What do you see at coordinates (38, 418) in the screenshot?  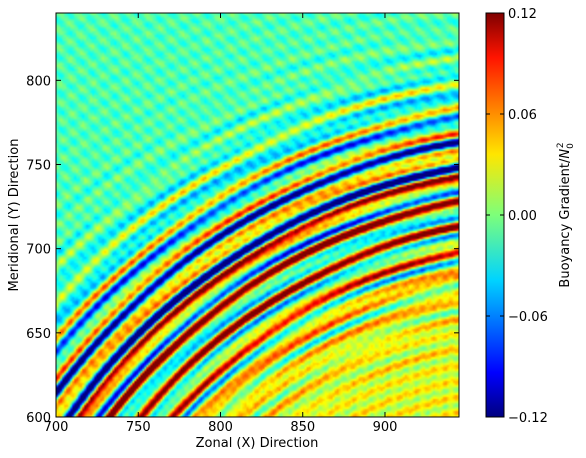 I see `y-tick-label: 600` at bounding box center [38, 418].